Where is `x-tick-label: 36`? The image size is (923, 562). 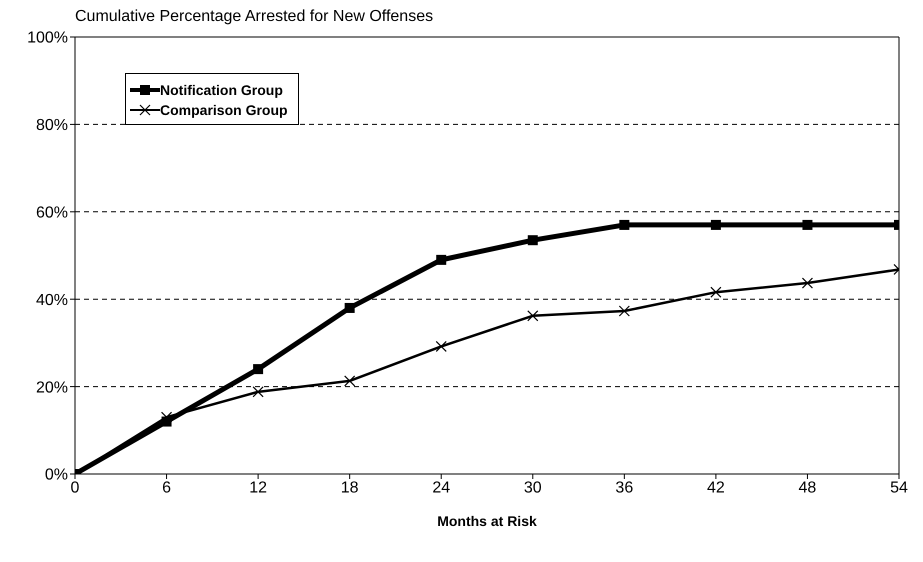 x-tick-label: 36 is located at coordinates (624, 487).